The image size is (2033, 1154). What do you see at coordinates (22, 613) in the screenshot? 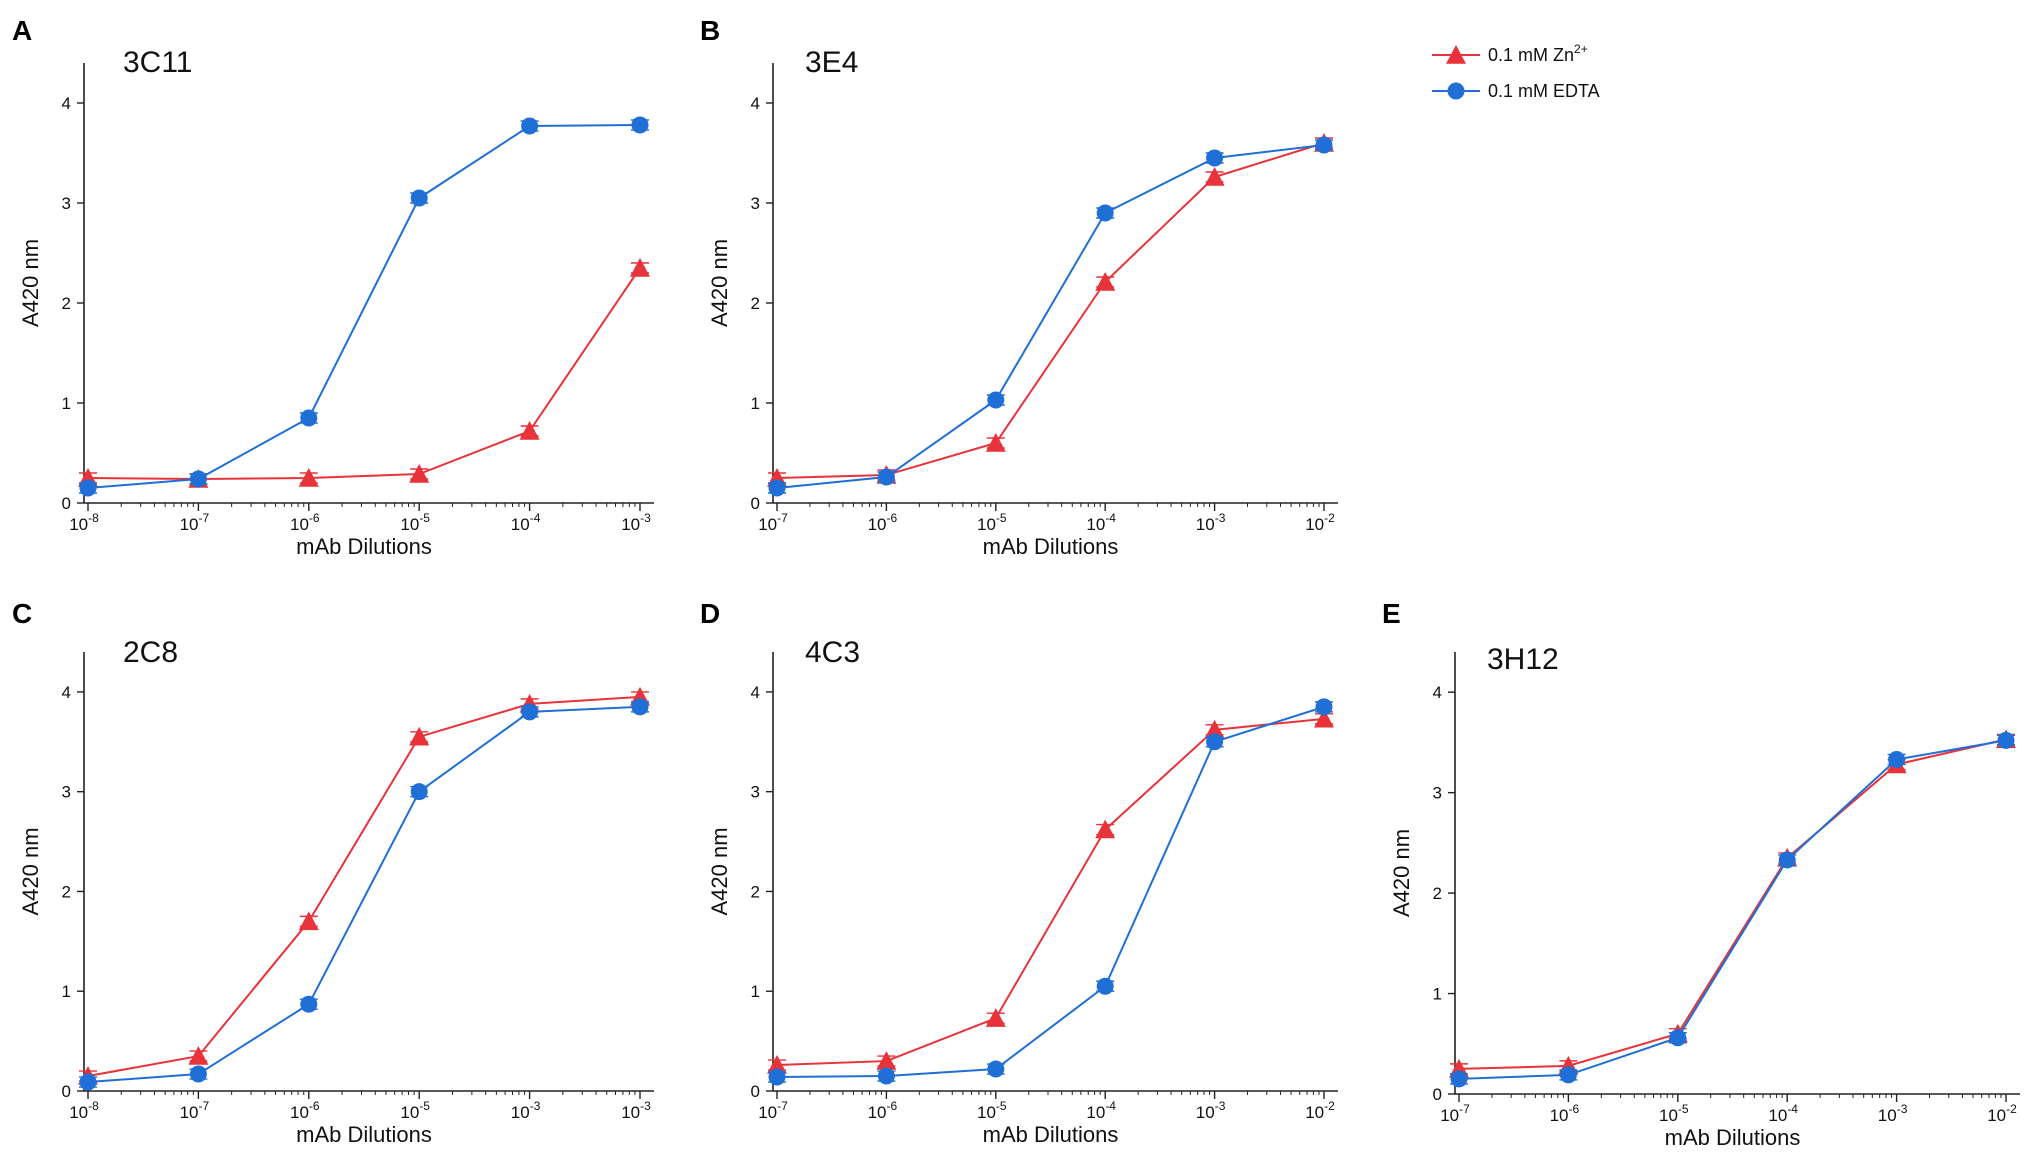
I see `panel-letter: C` at bounding box center [22, 613].